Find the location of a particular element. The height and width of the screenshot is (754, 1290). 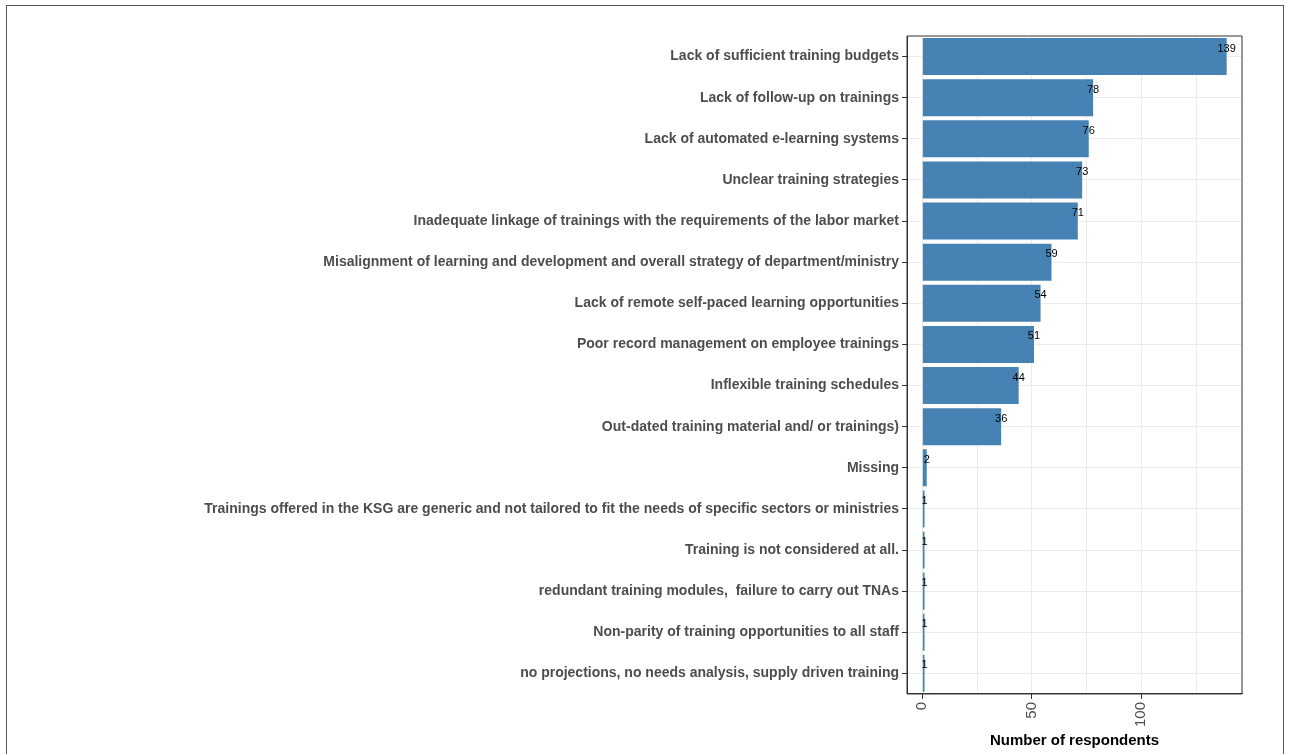

x-tick-label: 50 is located at coordinates (1030, 710).